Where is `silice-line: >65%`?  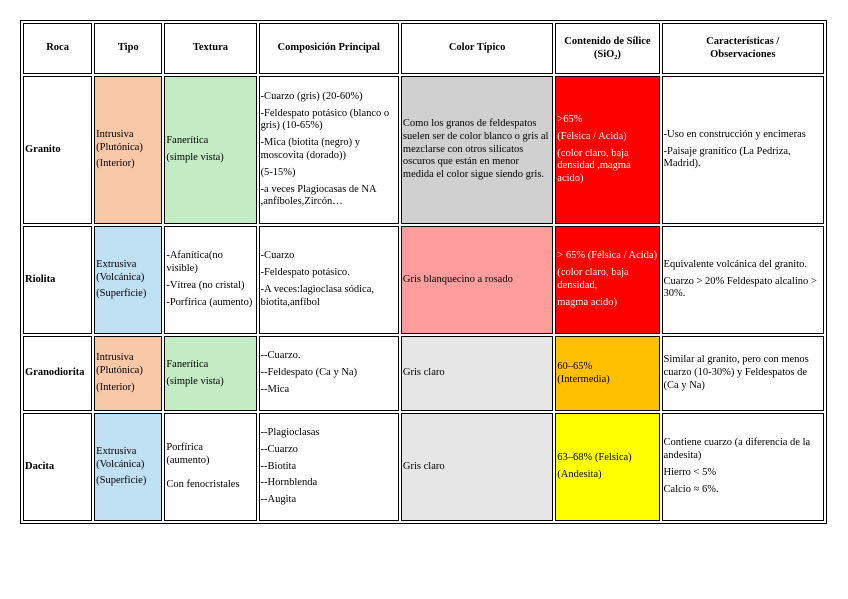
silice-line: >65% is located at coordinates (570, 119).